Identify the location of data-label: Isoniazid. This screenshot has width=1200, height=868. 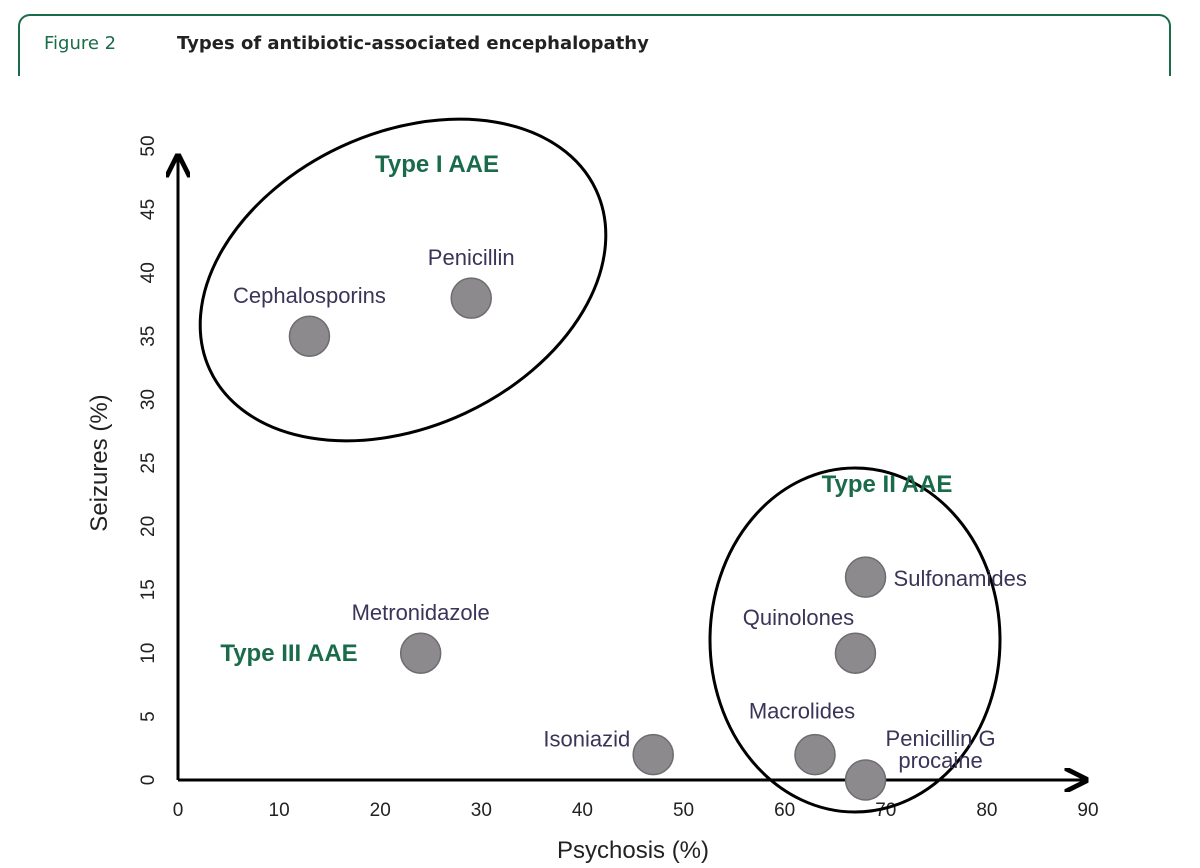
(586, 739).